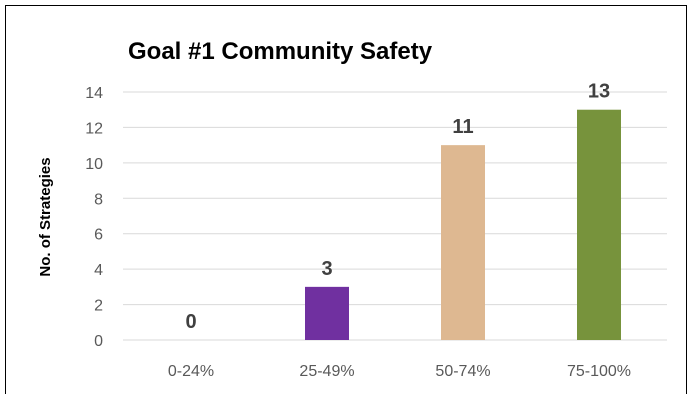 The height and width of the screenshot is (394, 692). I want to click on x-tick-label: 50-74%, so click(462, 371).